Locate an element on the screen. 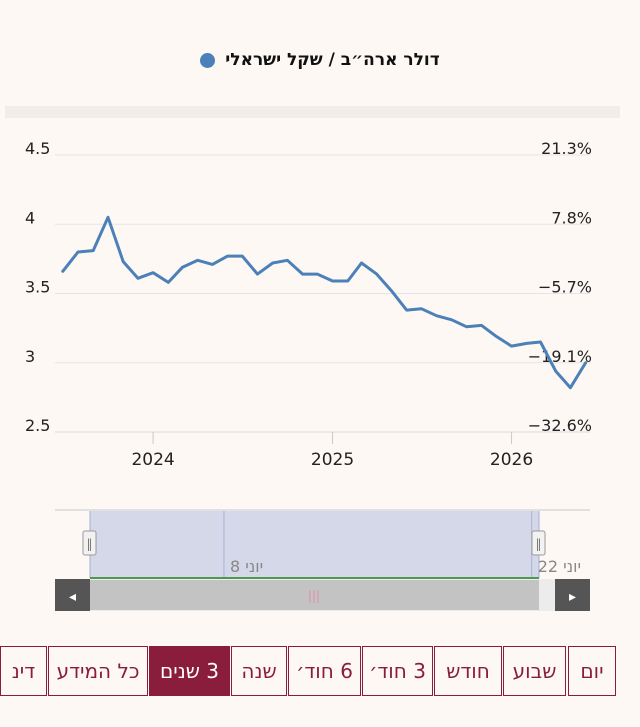 Image resolution: width=640 pixels, height=727 pixels. x-axis: 2024 2025 2026 is located at coordinates (332, 451).